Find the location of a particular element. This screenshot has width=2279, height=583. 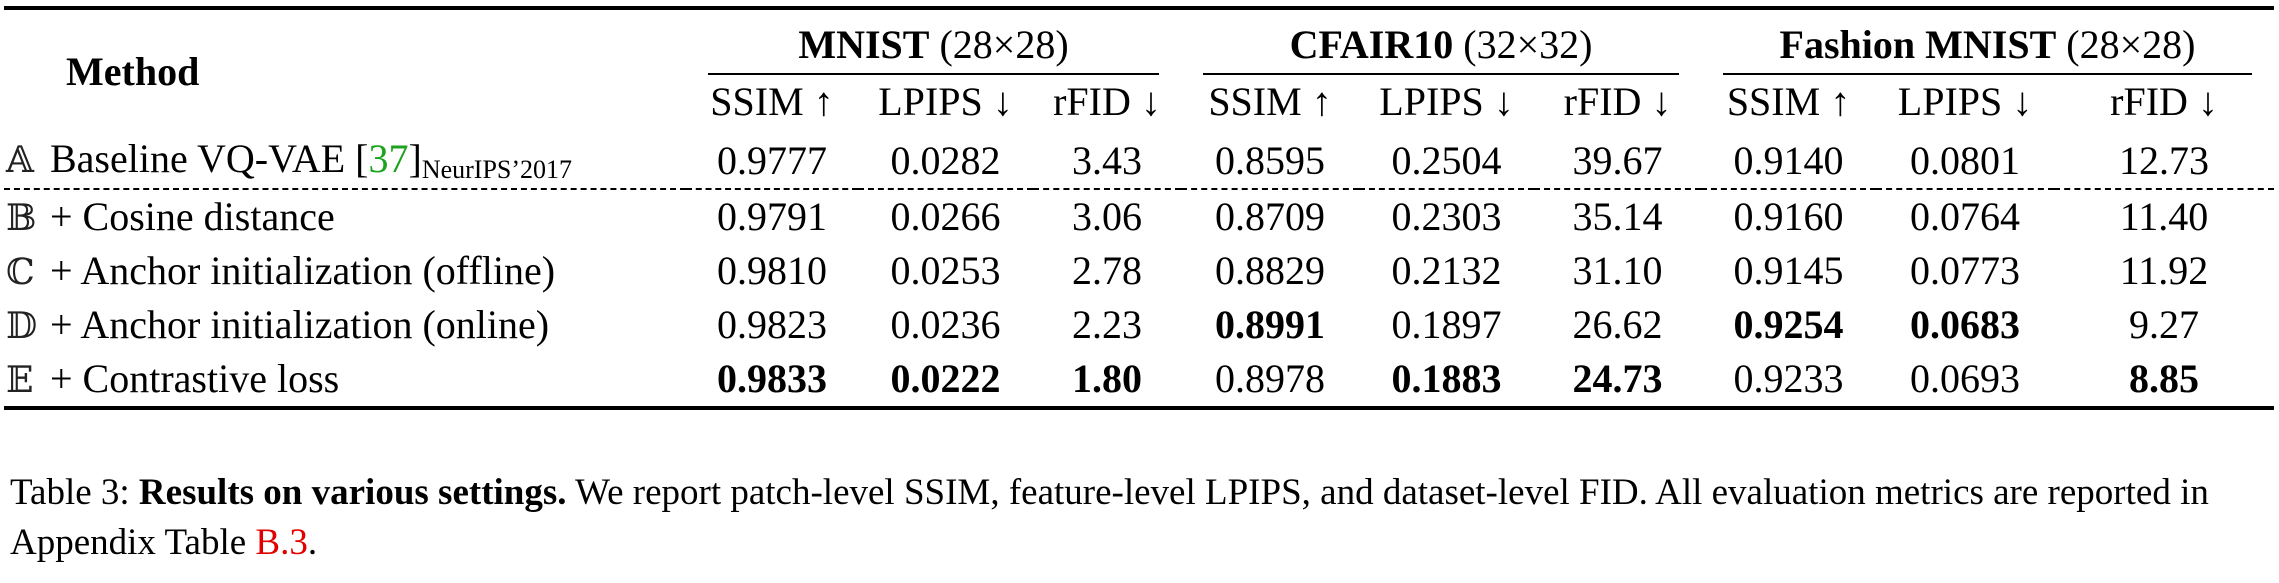

metric-value-cell: 0.9810 is located at coordinates (772, 270).